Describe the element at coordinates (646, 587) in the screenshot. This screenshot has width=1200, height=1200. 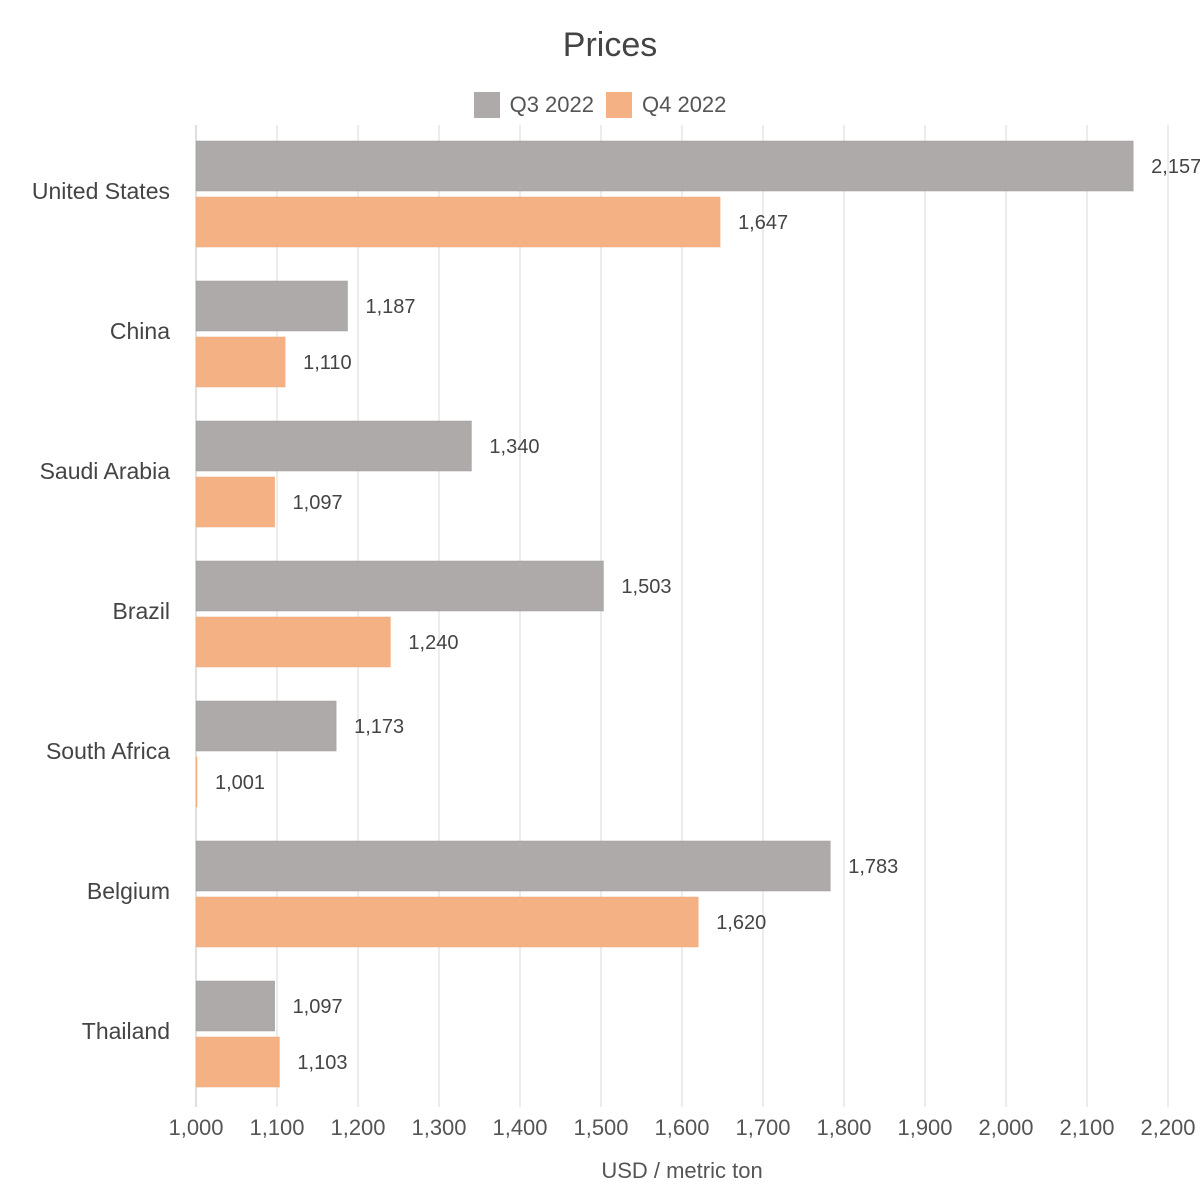
I see `data-label-0-3: 1,503` at that location.